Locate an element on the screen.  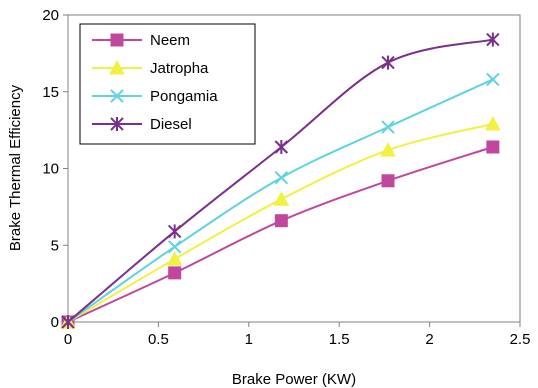
x-tick-label: 0 is located at coordinates (68, 339).